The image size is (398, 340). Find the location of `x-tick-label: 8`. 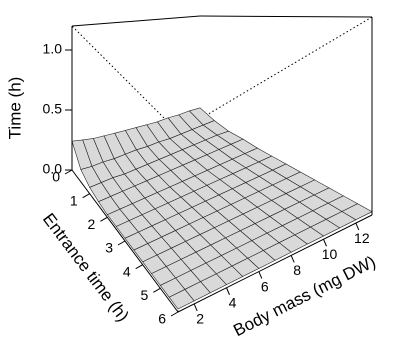

x-tick-label: 8 is located at coordinates (297, 270).